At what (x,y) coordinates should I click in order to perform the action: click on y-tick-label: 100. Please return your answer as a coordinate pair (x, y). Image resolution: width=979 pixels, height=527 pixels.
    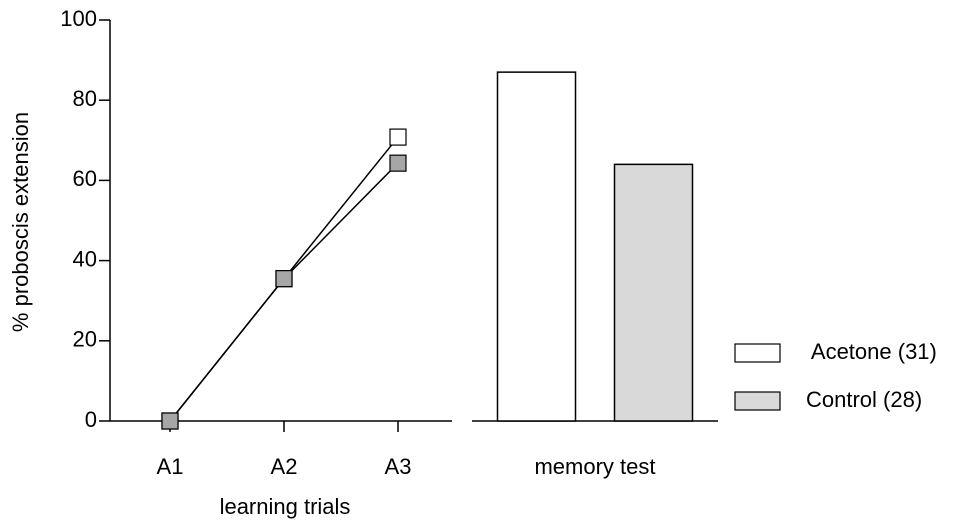
    Looking at the image, I should click on (78, 18).